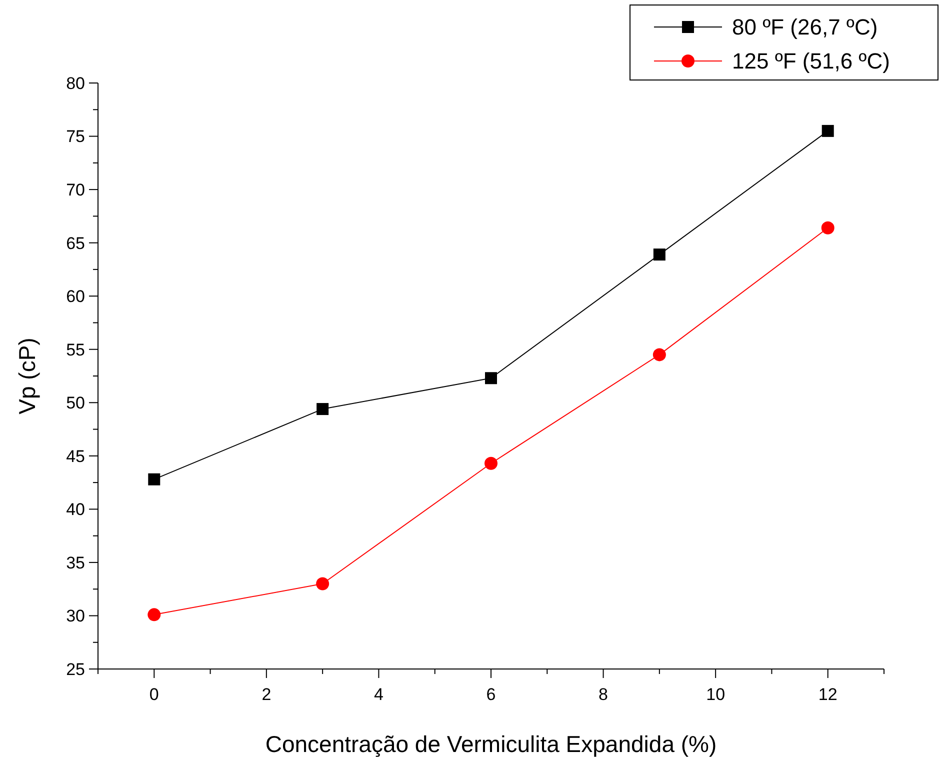 Image resolution: width=943 pixels, height=757 pixels. What do you see at coordinates (491, 744) in the screenshot?
I see `x-axis-title: Concentração de Vermiculita Expandida (%)` at bounding box center [491, 744].